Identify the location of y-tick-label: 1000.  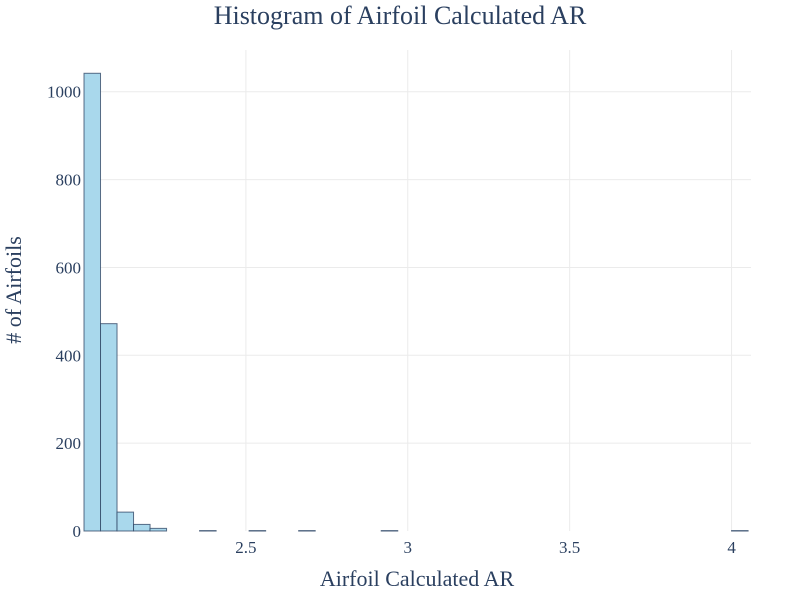
(64, 92).